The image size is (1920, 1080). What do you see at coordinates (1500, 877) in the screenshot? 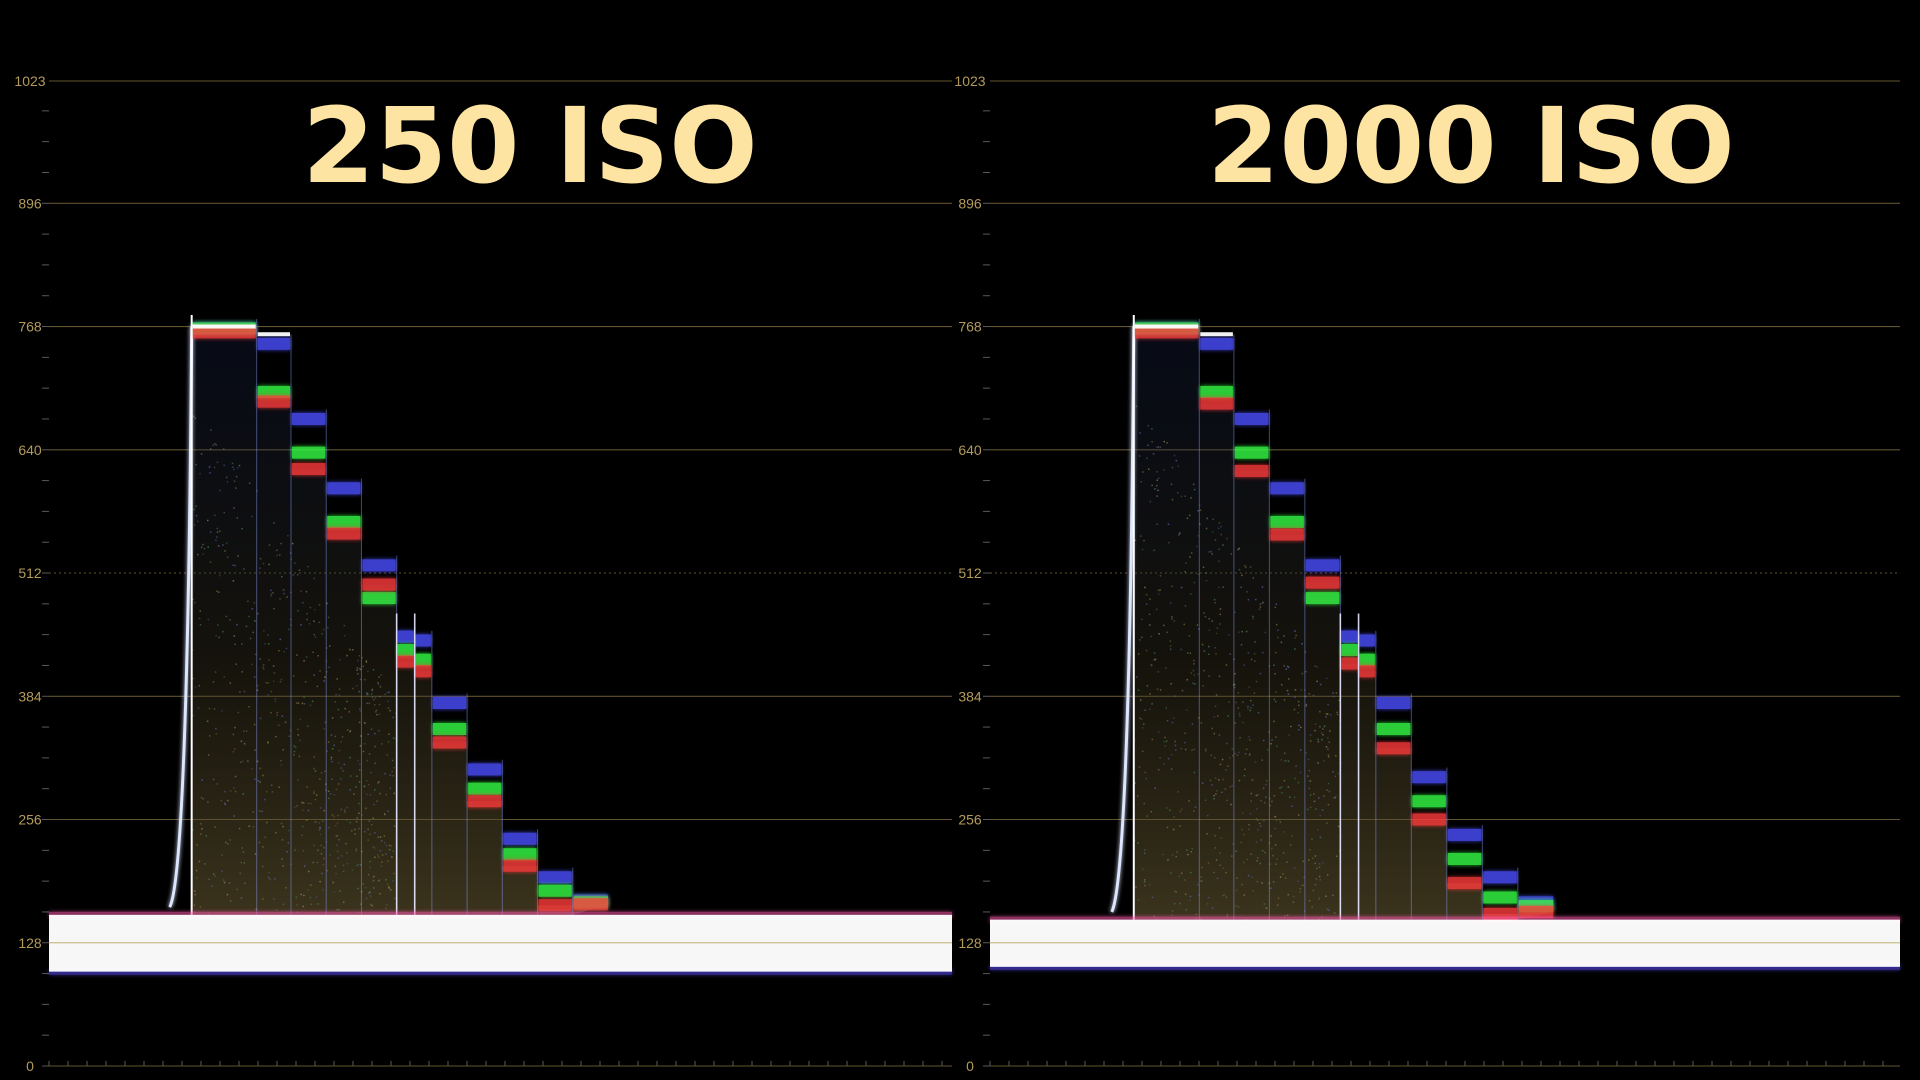
I see `step-blue` at bounding box center [1500, 877].